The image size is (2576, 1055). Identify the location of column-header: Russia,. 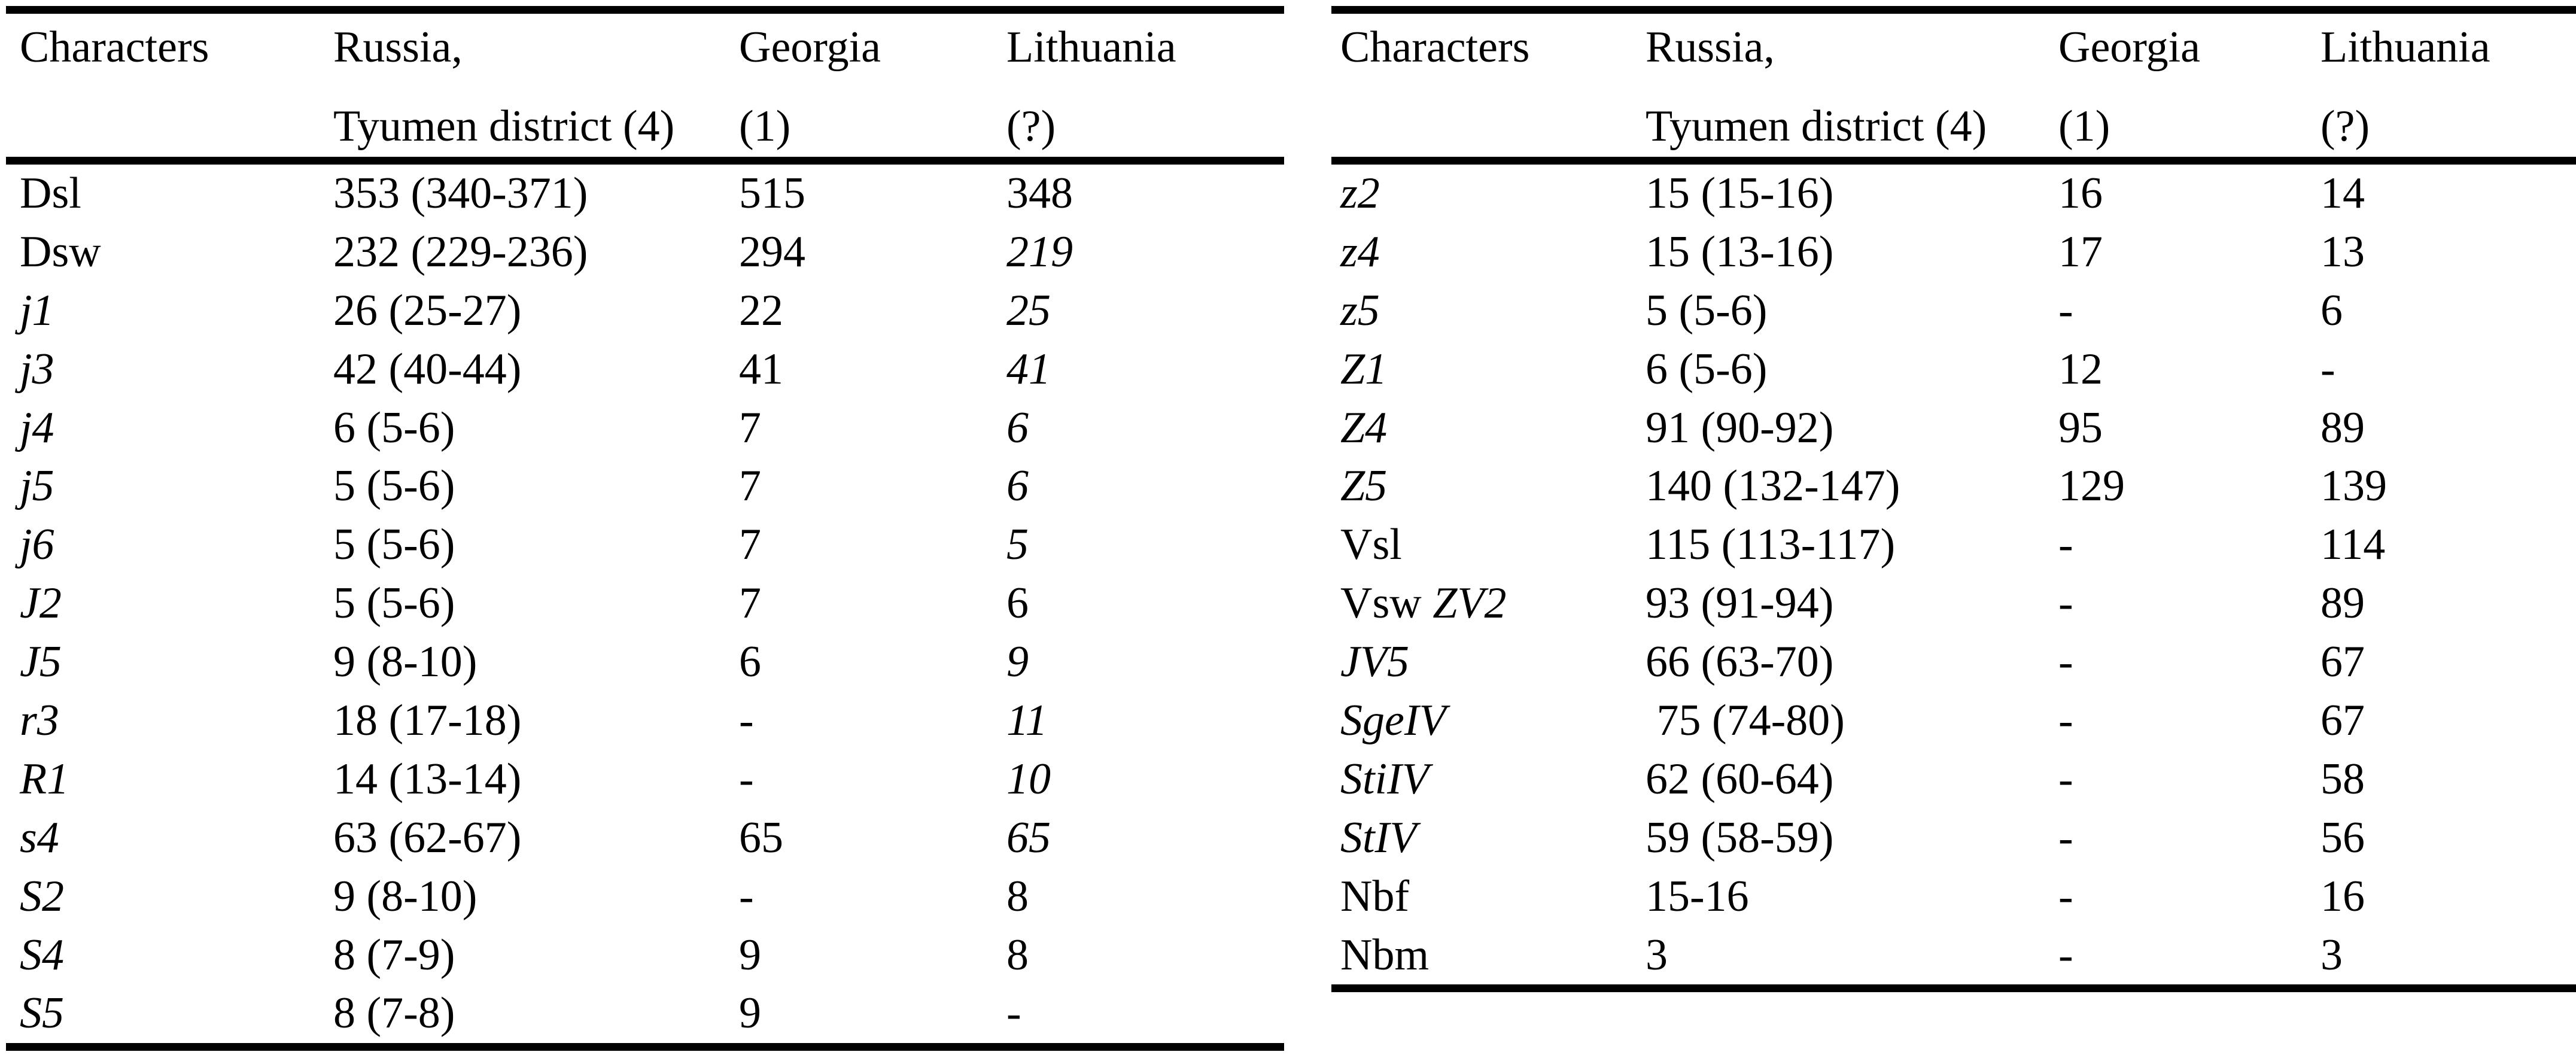
(398, 47).